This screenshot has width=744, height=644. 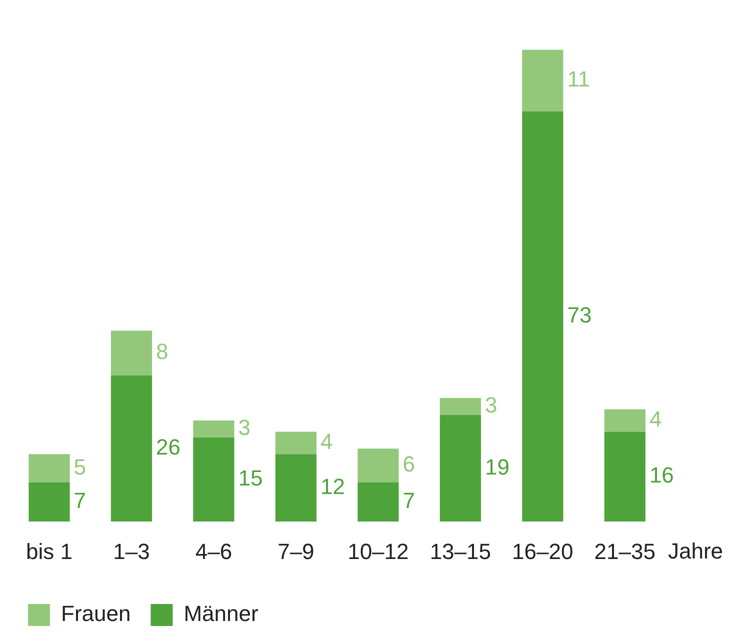 What do you see at coordinates (332, 486) in the screenshot?
I see `data-label: 12` at bounding box center [332, 486].